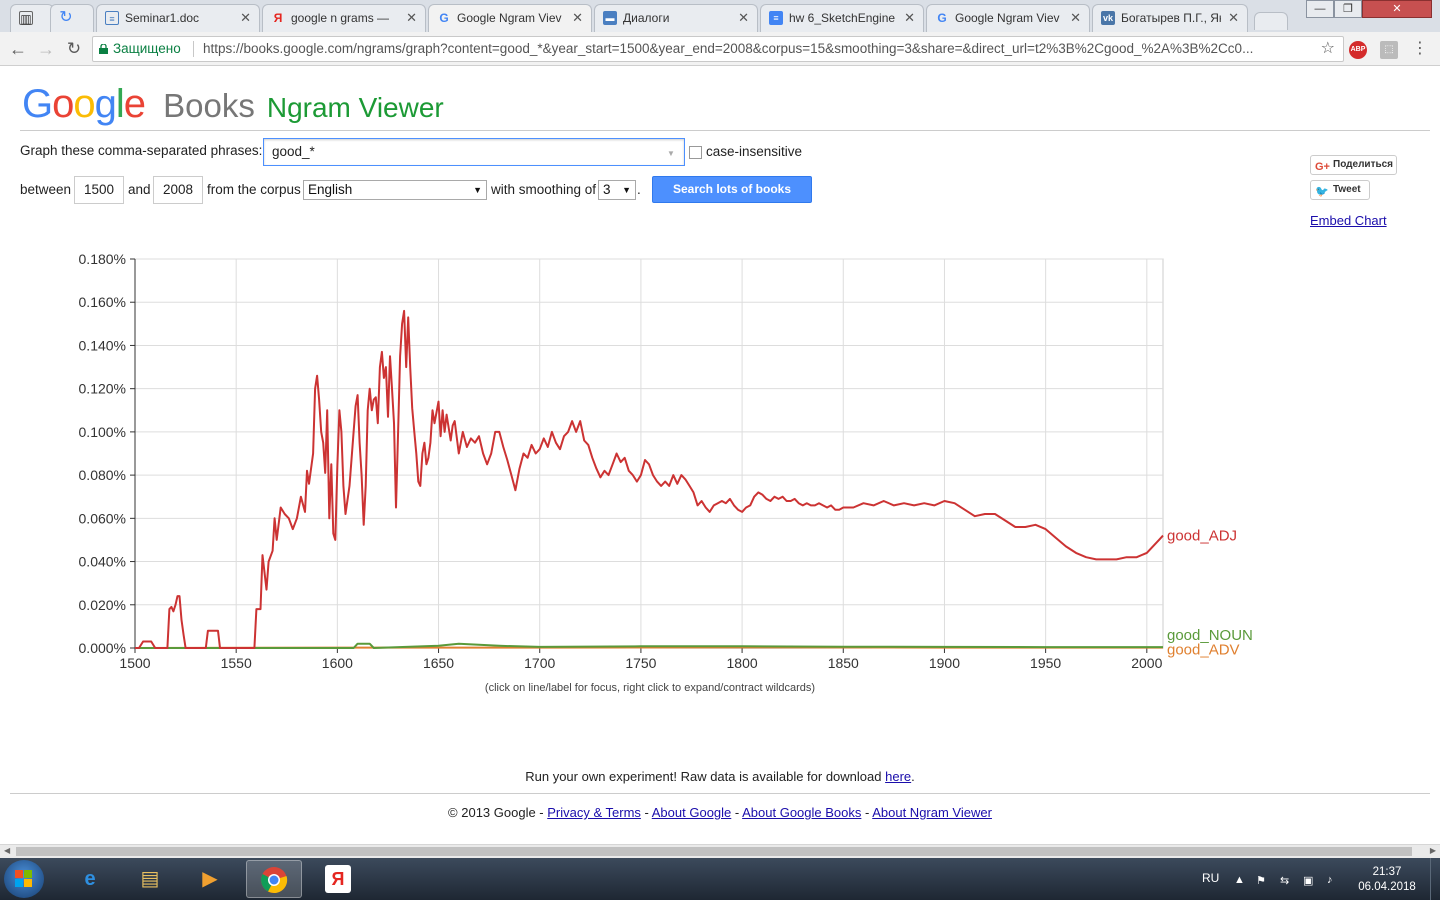 The image size is (1440, 907). What do you see at coordinates (236, 663) in the screenshot?
I see `x-tick-label: 1550` at bounding box center [236, 663].